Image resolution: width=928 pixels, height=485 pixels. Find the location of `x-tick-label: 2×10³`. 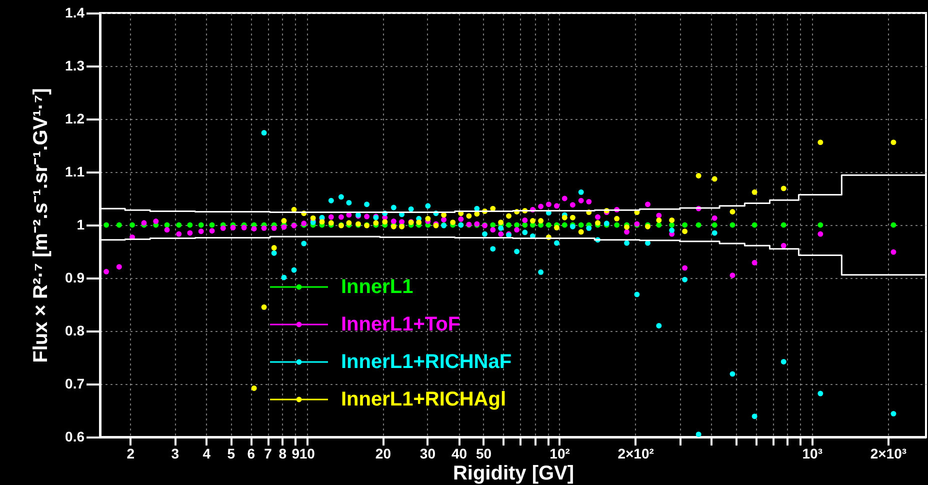

x-tick-label: 2×10³ is located at coordinates (888, 454).